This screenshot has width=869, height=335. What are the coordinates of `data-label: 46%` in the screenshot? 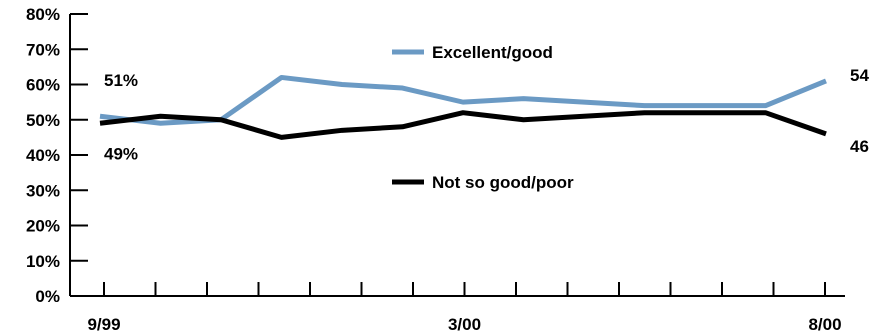 It's located at (859, 146).